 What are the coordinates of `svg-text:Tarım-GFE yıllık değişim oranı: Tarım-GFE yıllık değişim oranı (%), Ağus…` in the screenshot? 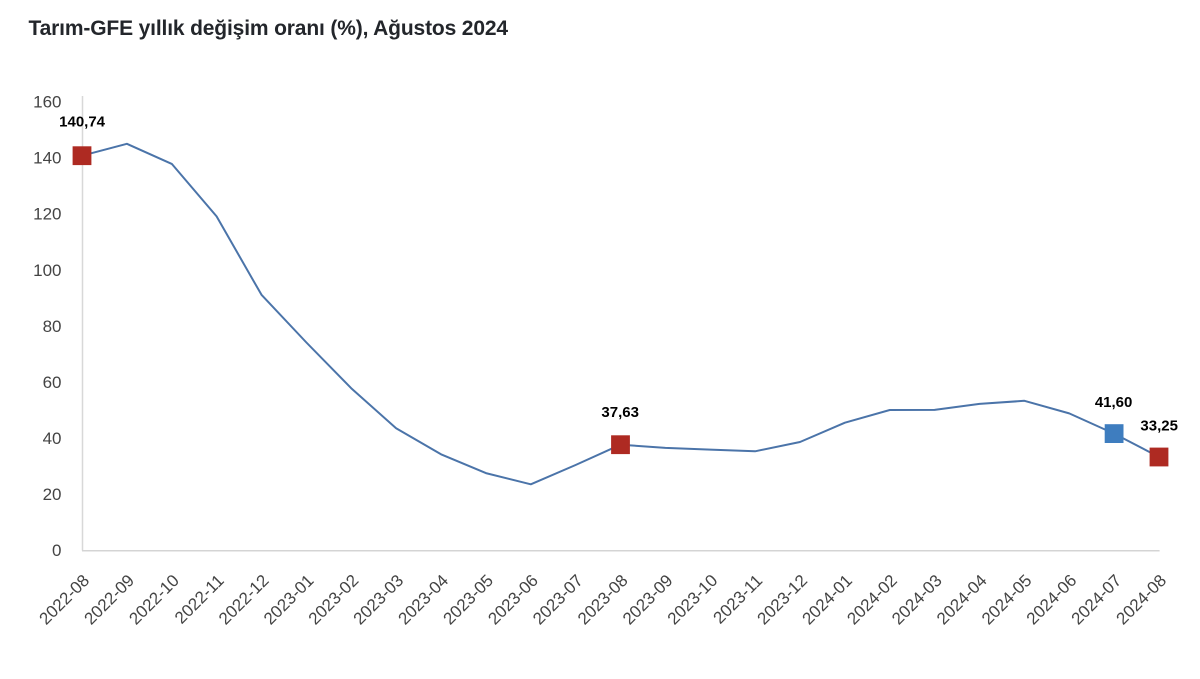 It's located at (269, 28).